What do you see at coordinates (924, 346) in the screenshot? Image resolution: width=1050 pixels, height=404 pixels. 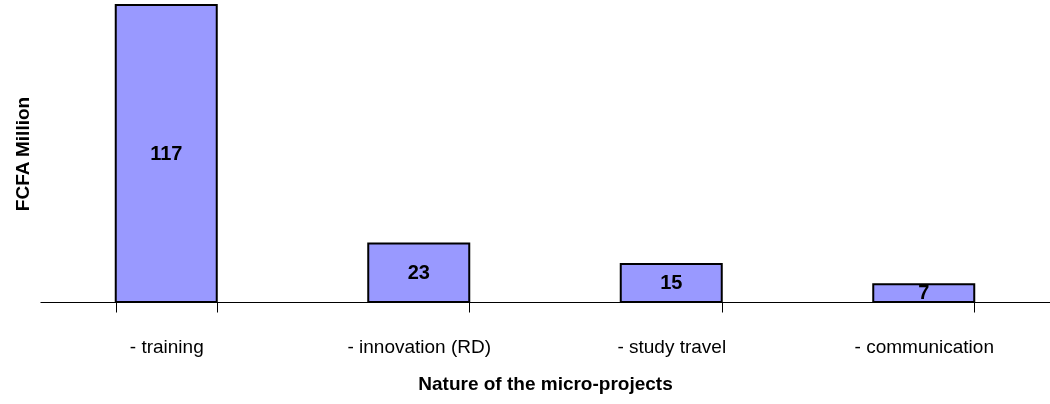 I see `x-tick-label: - communication` at bounding box center [924, 346].